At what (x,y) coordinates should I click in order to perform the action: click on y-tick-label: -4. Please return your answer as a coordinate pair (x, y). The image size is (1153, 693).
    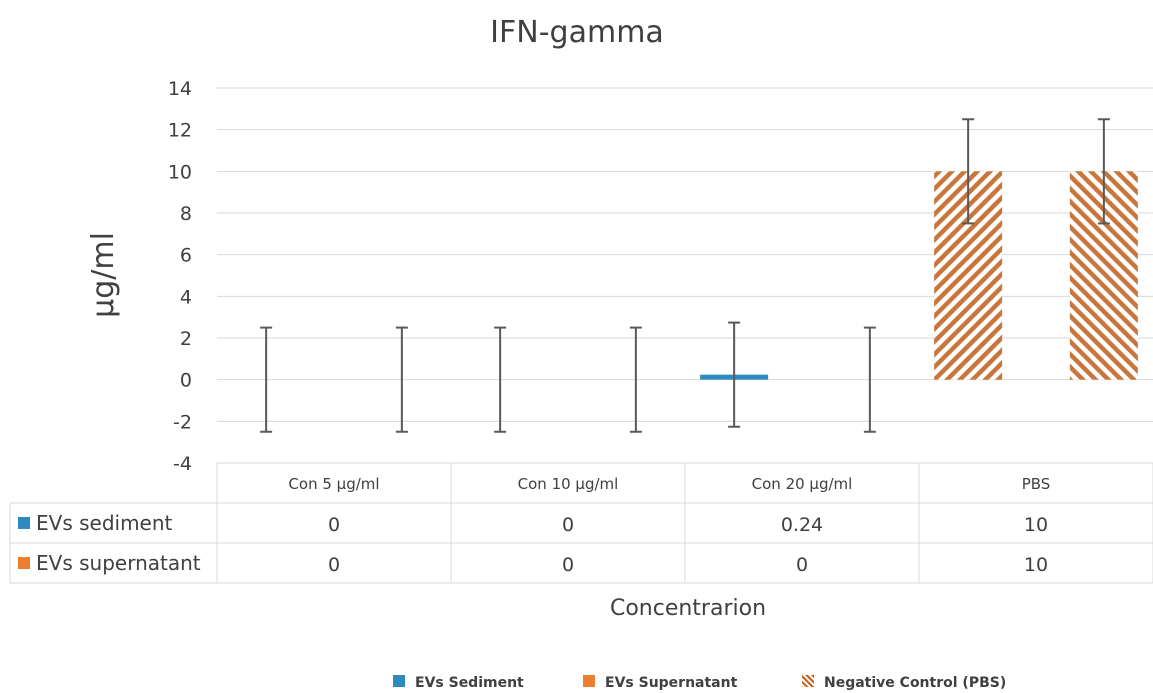
    Looking at the image, I should click on (182, 464).